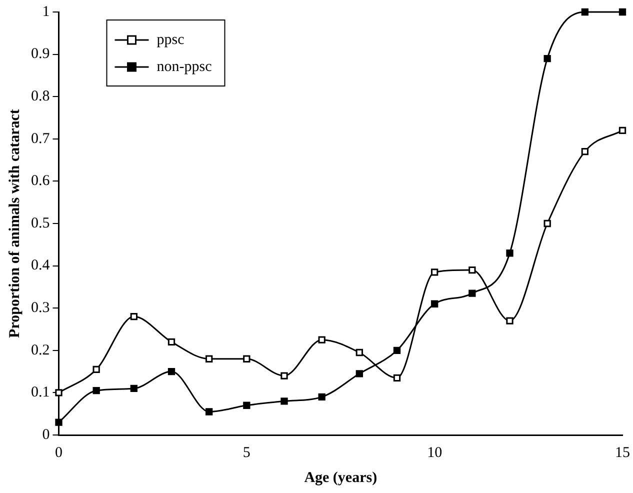  I want to click on y-tick-label: 0.2, so click(40, 350).